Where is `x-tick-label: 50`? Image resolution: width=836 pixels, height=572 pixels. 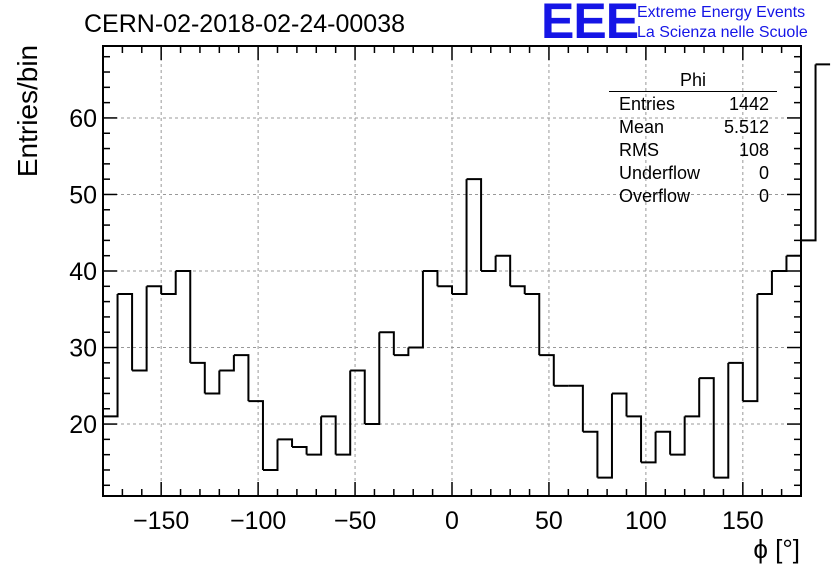 x-tick-label: 50 is located at coordinates (549, 521).